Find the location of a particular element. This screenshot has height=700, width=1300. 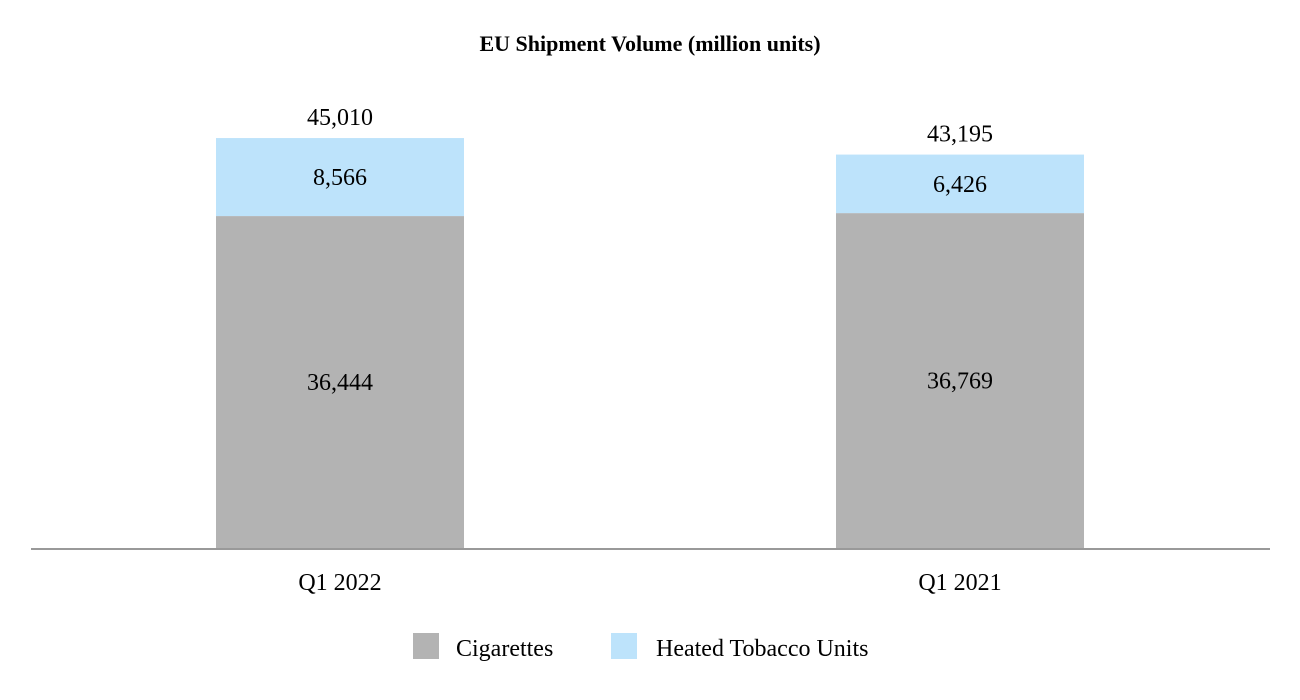

x-tick-label-q1-2022: Q1 2022 is located at coordinates (339, 583).